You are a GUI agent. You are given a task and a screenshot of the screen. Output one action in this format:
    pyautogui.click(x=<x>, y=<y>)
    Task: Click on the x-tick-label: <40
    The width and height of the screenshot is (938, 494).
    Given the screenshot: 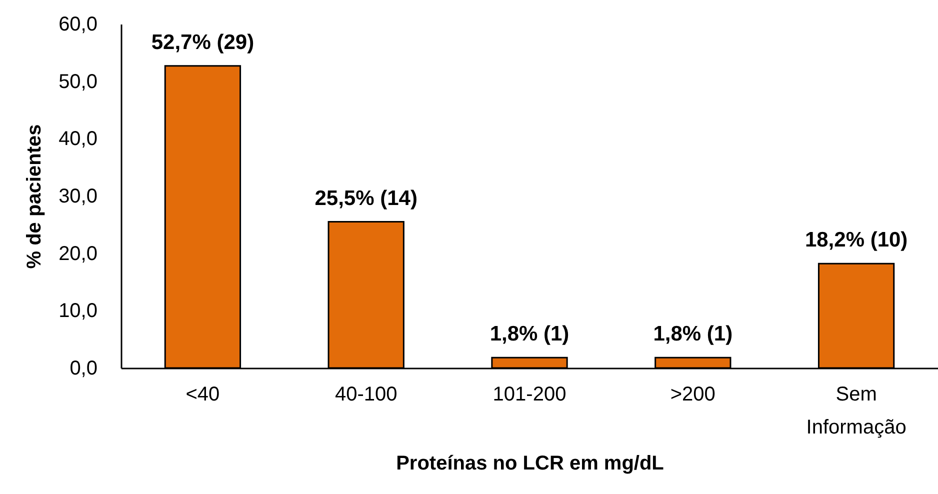 What is the action you would take?
    pyautogui.click(x=203, y=395)
    